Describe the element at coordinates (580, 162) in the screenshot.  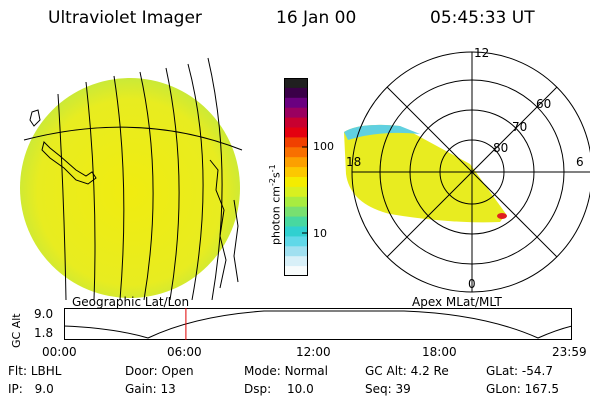
I see `mlt-label-right: 6` at that location.